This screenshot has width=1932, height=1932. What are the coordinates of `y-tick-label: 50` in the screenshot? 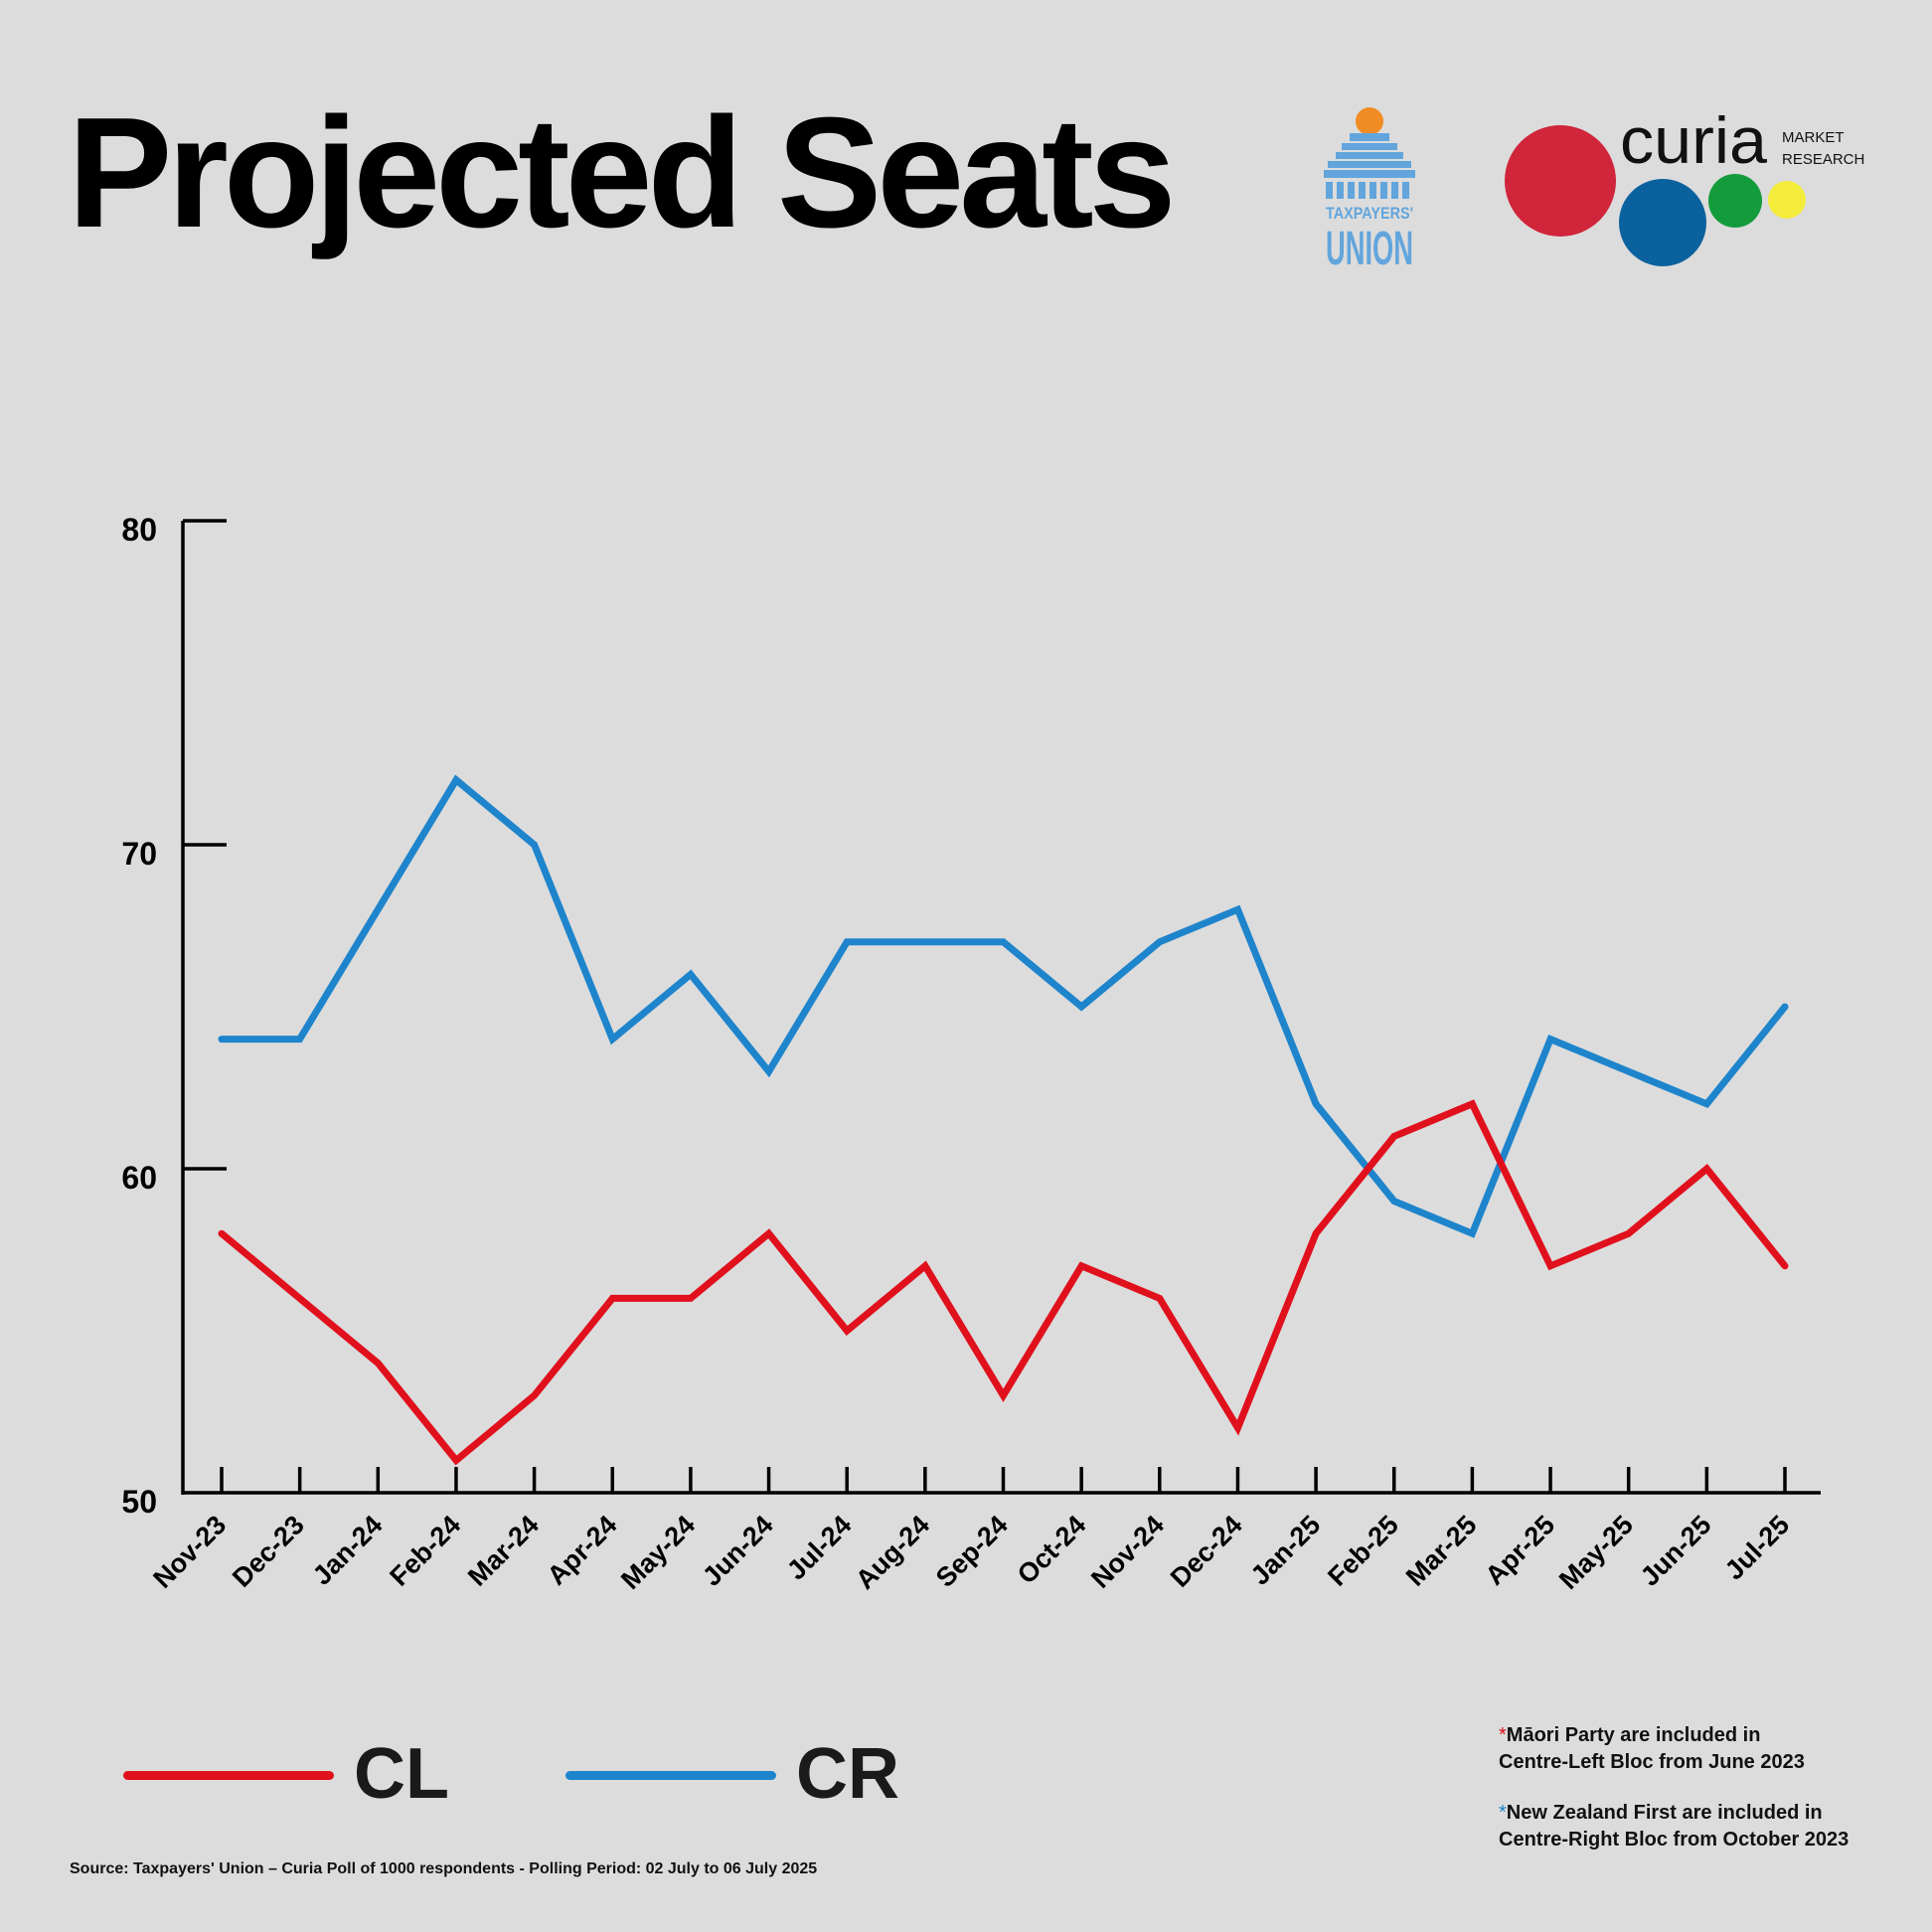 It's located at (139, 1502).